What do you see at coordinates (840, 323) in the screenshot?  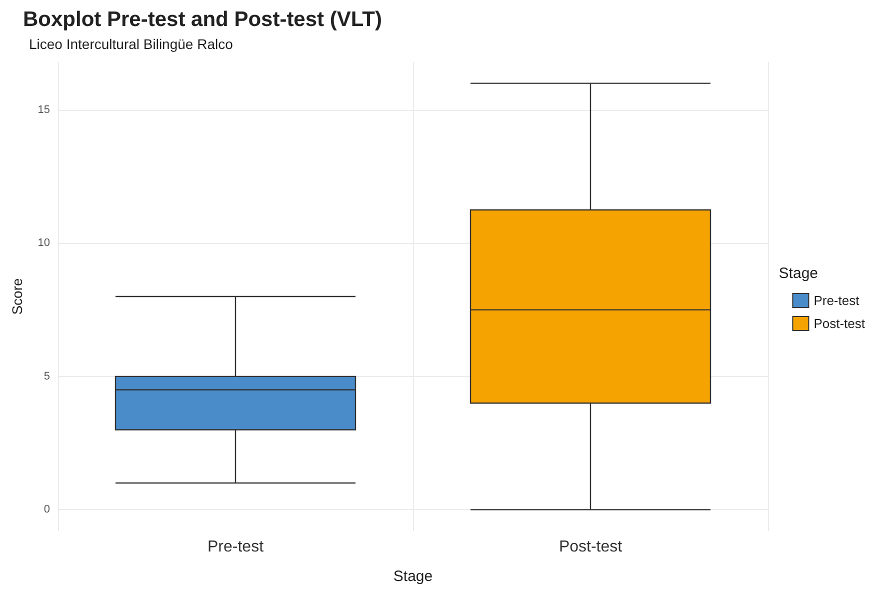 I see `legend-label: Post-test` at bounding box center [840, 323].